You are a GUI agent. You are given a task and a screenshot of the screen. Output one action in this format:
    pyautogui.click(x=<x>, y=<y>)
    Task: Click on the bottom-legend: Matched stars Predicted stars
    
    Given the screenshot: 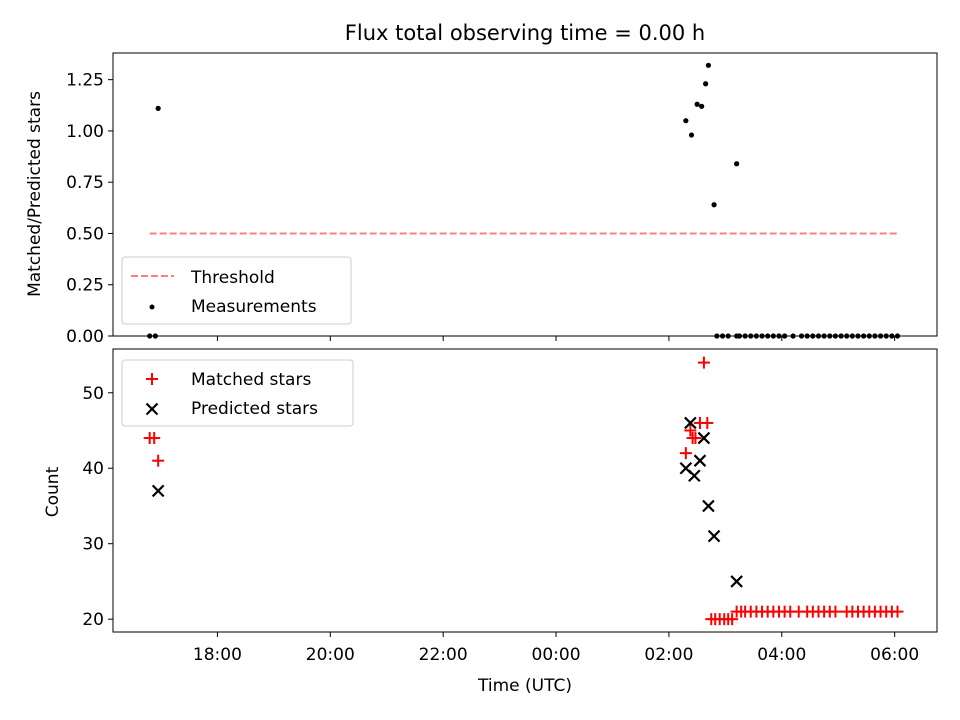 What is the action you would take?
    pyautogui.click(x=237, y=393)
    